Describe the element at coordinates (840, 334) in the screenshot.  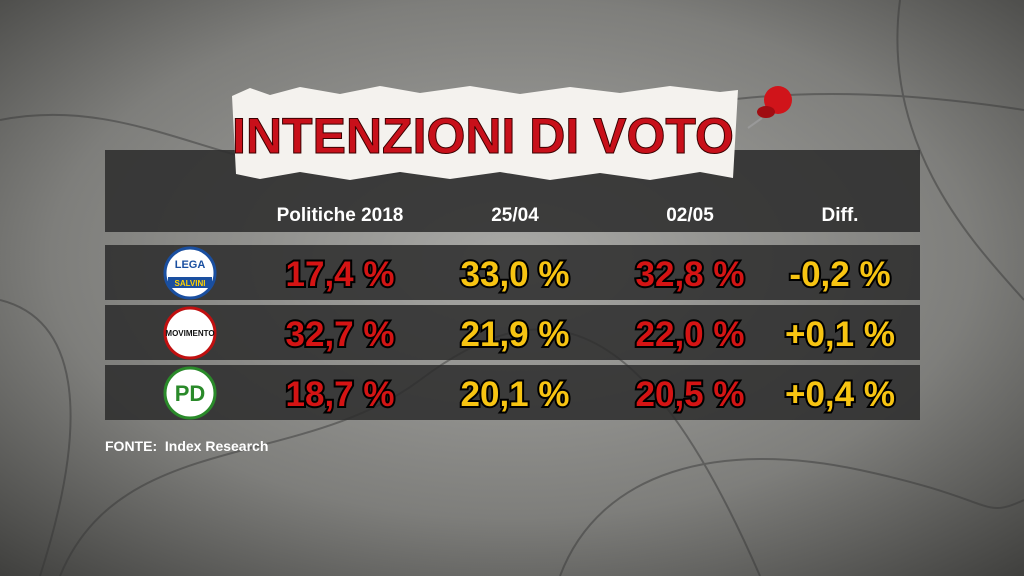
I see `value-cell: +0,1 %` at that location.